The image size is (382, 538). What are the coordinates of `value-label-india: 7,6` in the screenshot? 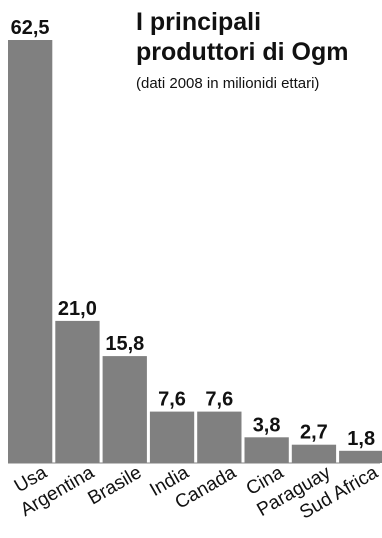 It's located at (172, 400).